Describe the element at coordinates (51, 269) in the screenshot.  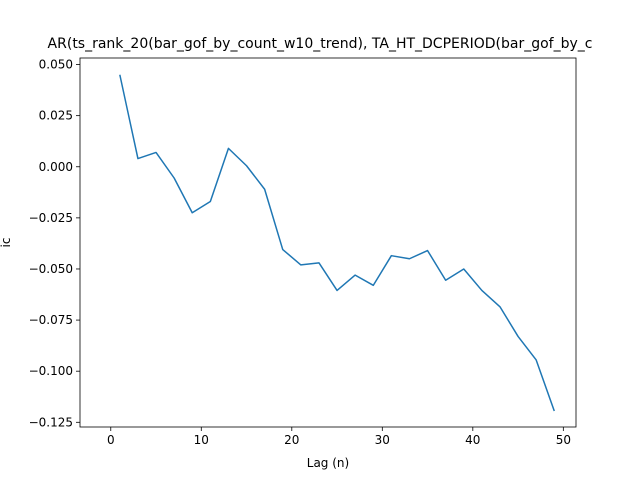
I see `y-tick-label: −0.050` at that location.